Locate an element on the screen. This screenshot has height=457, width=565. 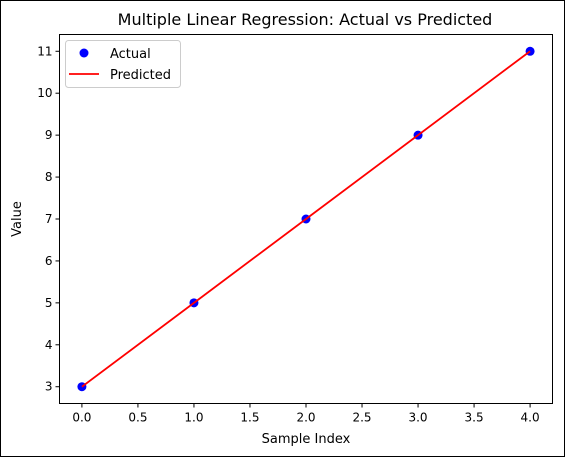
y-tick-label: 10 is located at coordinates (44, 93).